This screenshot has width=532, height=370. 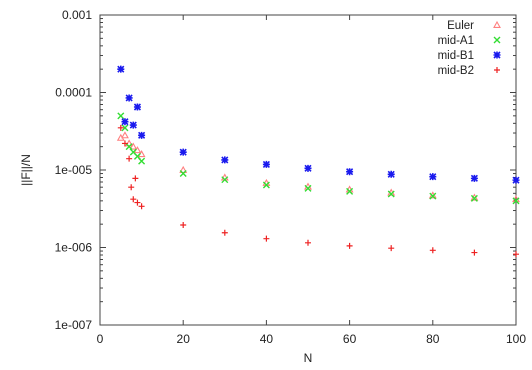 What do you see at coordinates (350, 339) in the screenshot?
I see `x-tick-label: 60` at bounding box center [350, 339].